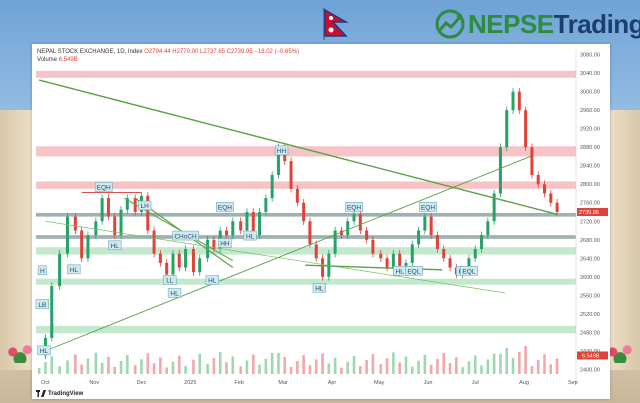  I want to click on x-tick-label: Oct, so click(45, 383).